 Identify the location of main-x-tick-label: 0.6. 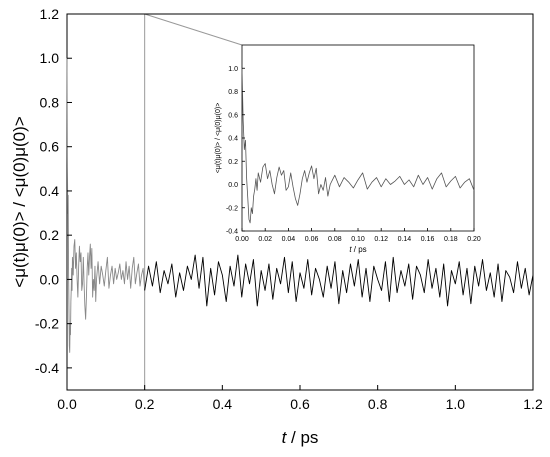
(300, 404).